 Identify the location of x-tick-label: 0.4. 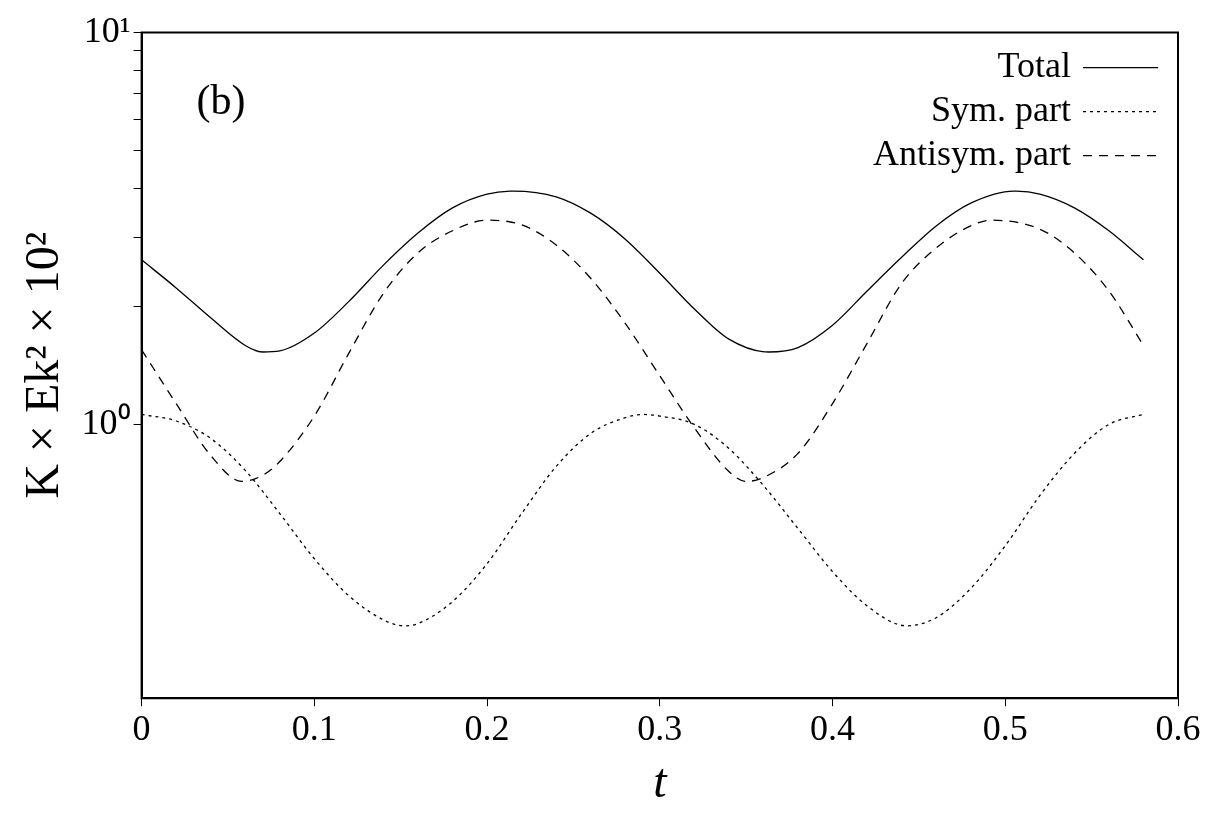
(833, 728).